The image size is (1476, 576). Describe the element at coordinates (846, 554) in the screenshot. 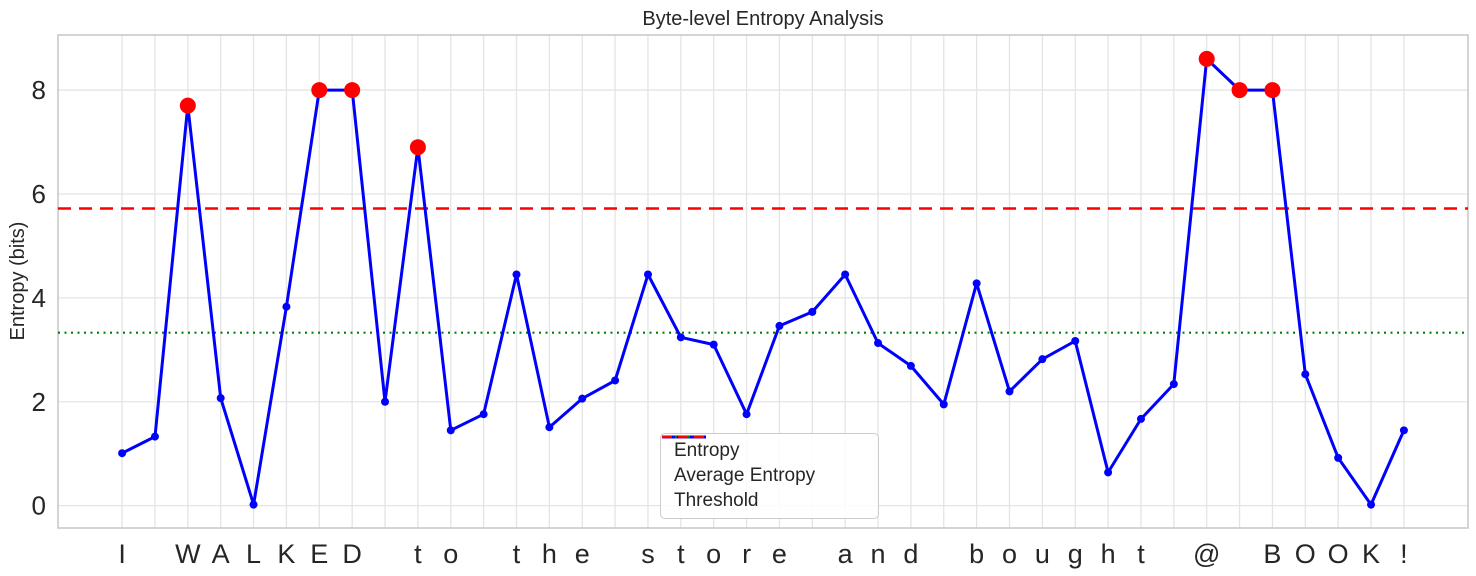

I see `x-tick-label: a` at that location.